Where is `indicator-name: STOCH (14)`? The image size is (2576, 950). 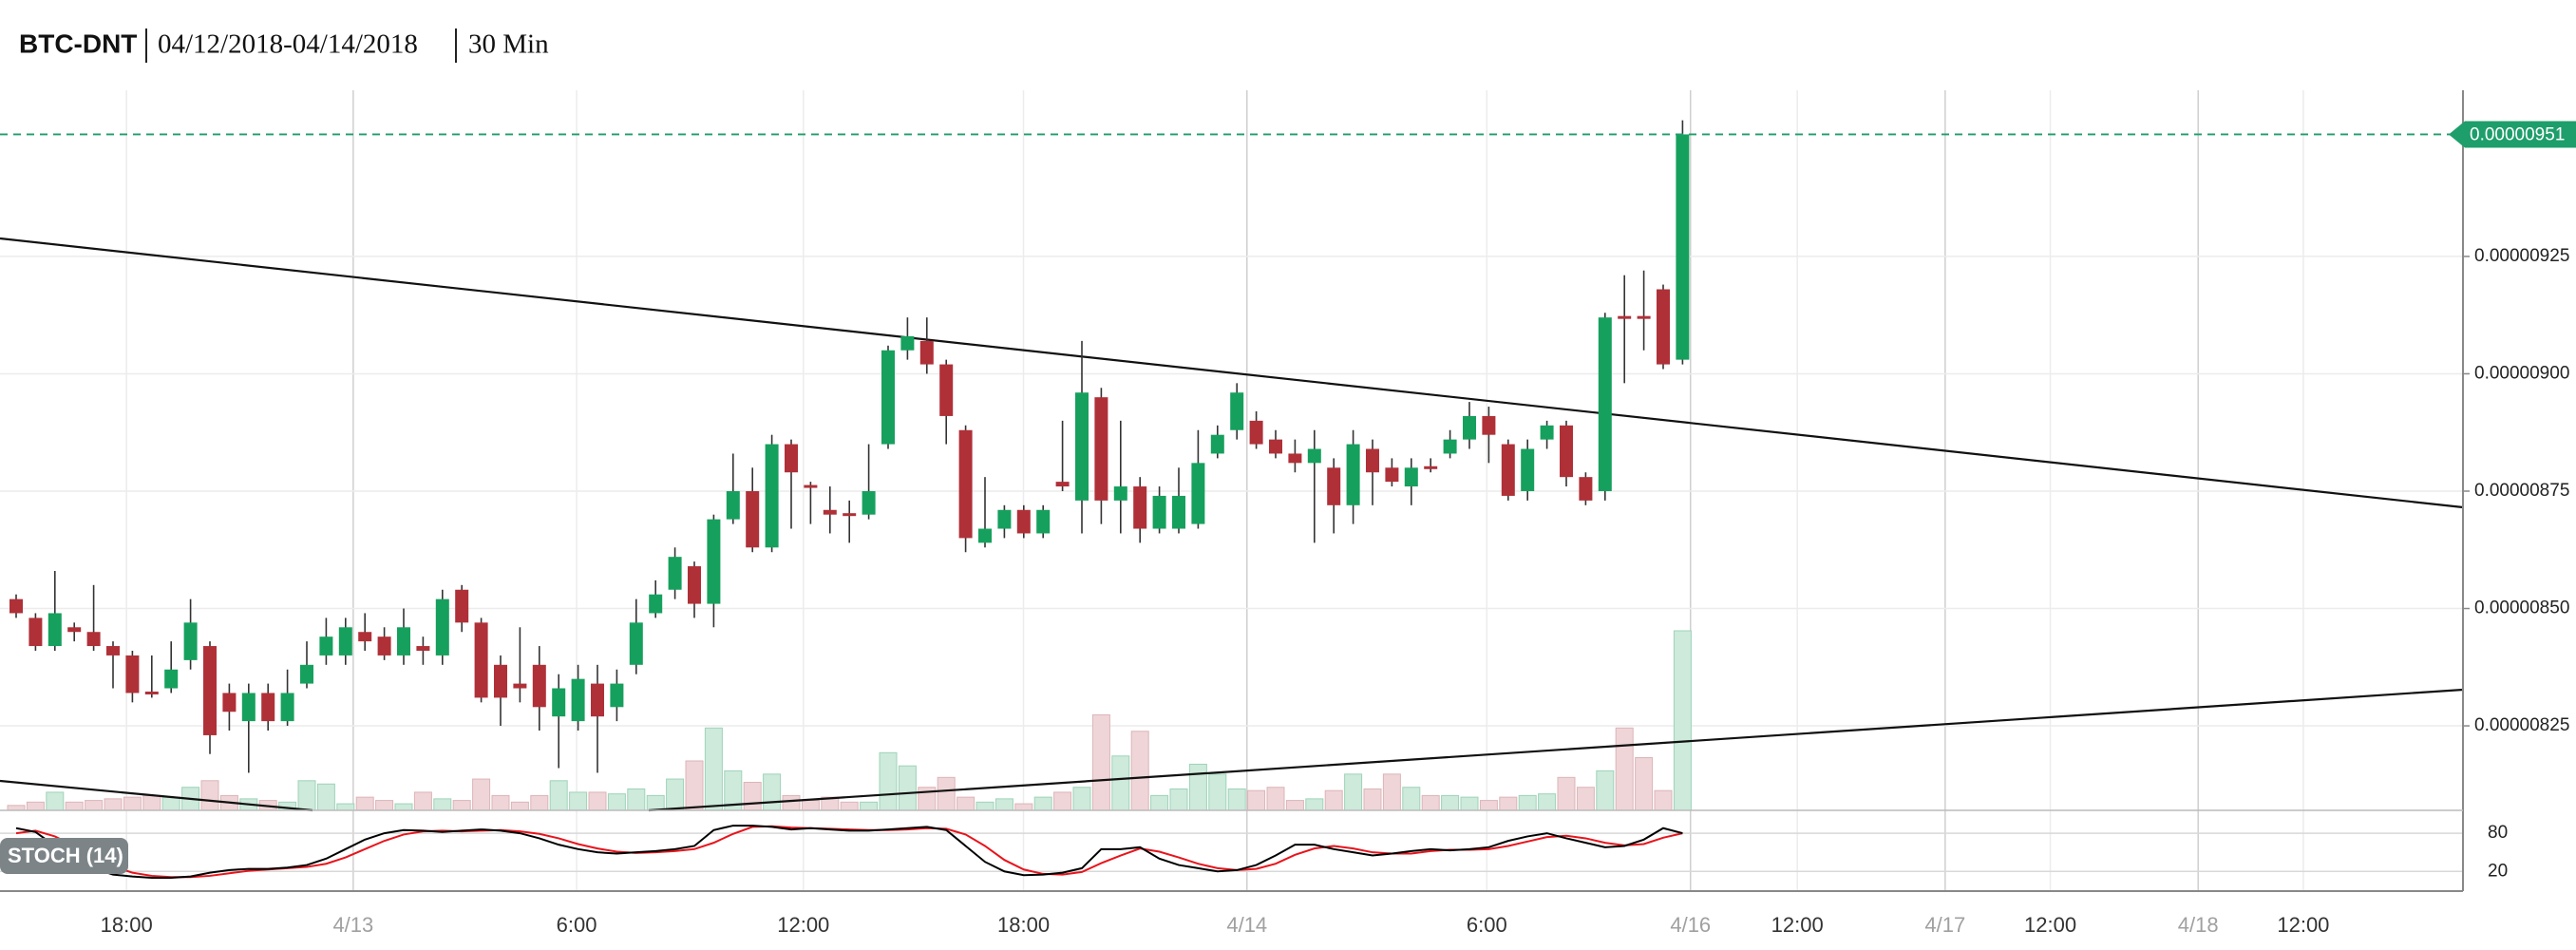
indicator-name: STOCH (14) is located at coordinates (65, 855).